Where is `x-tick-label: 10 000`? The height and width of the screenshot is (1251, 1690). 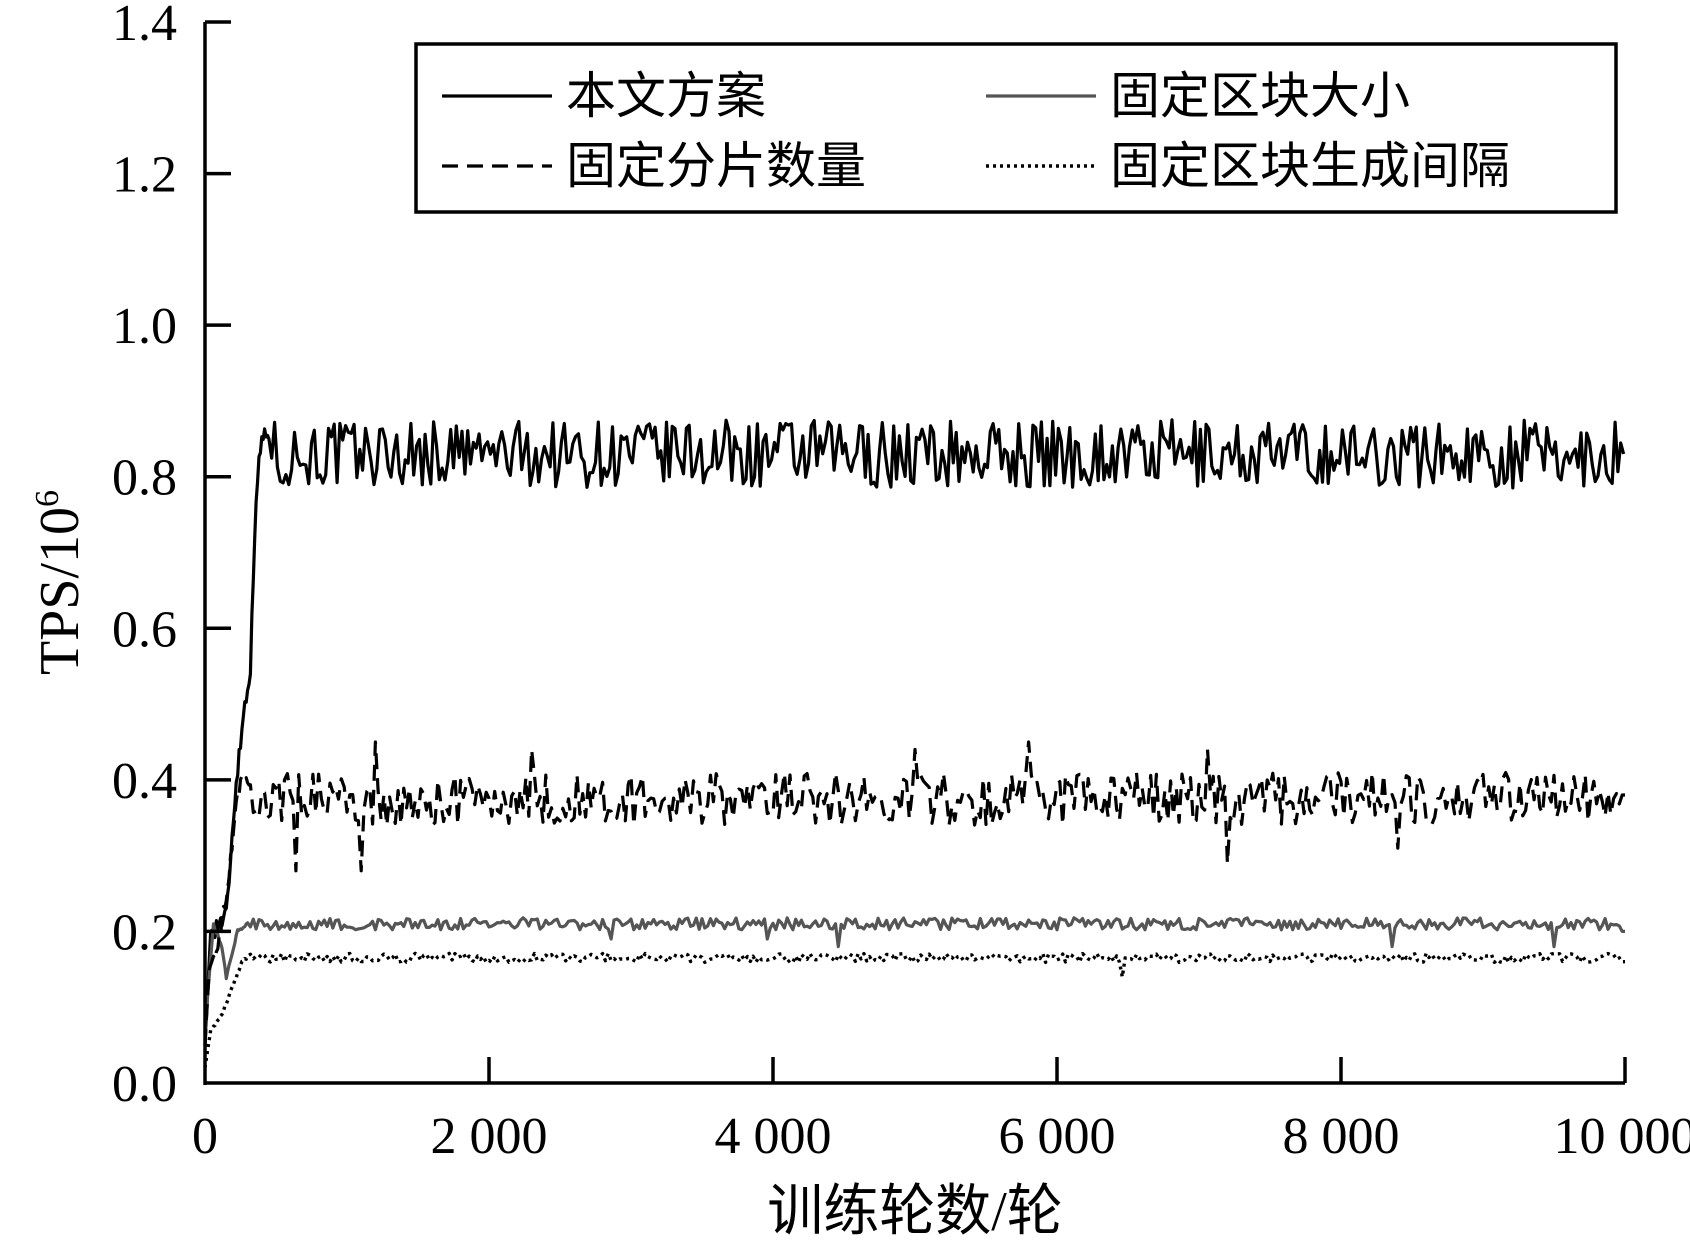 x-tick-label: 10 000 is located at coordinates (1622, 1136).